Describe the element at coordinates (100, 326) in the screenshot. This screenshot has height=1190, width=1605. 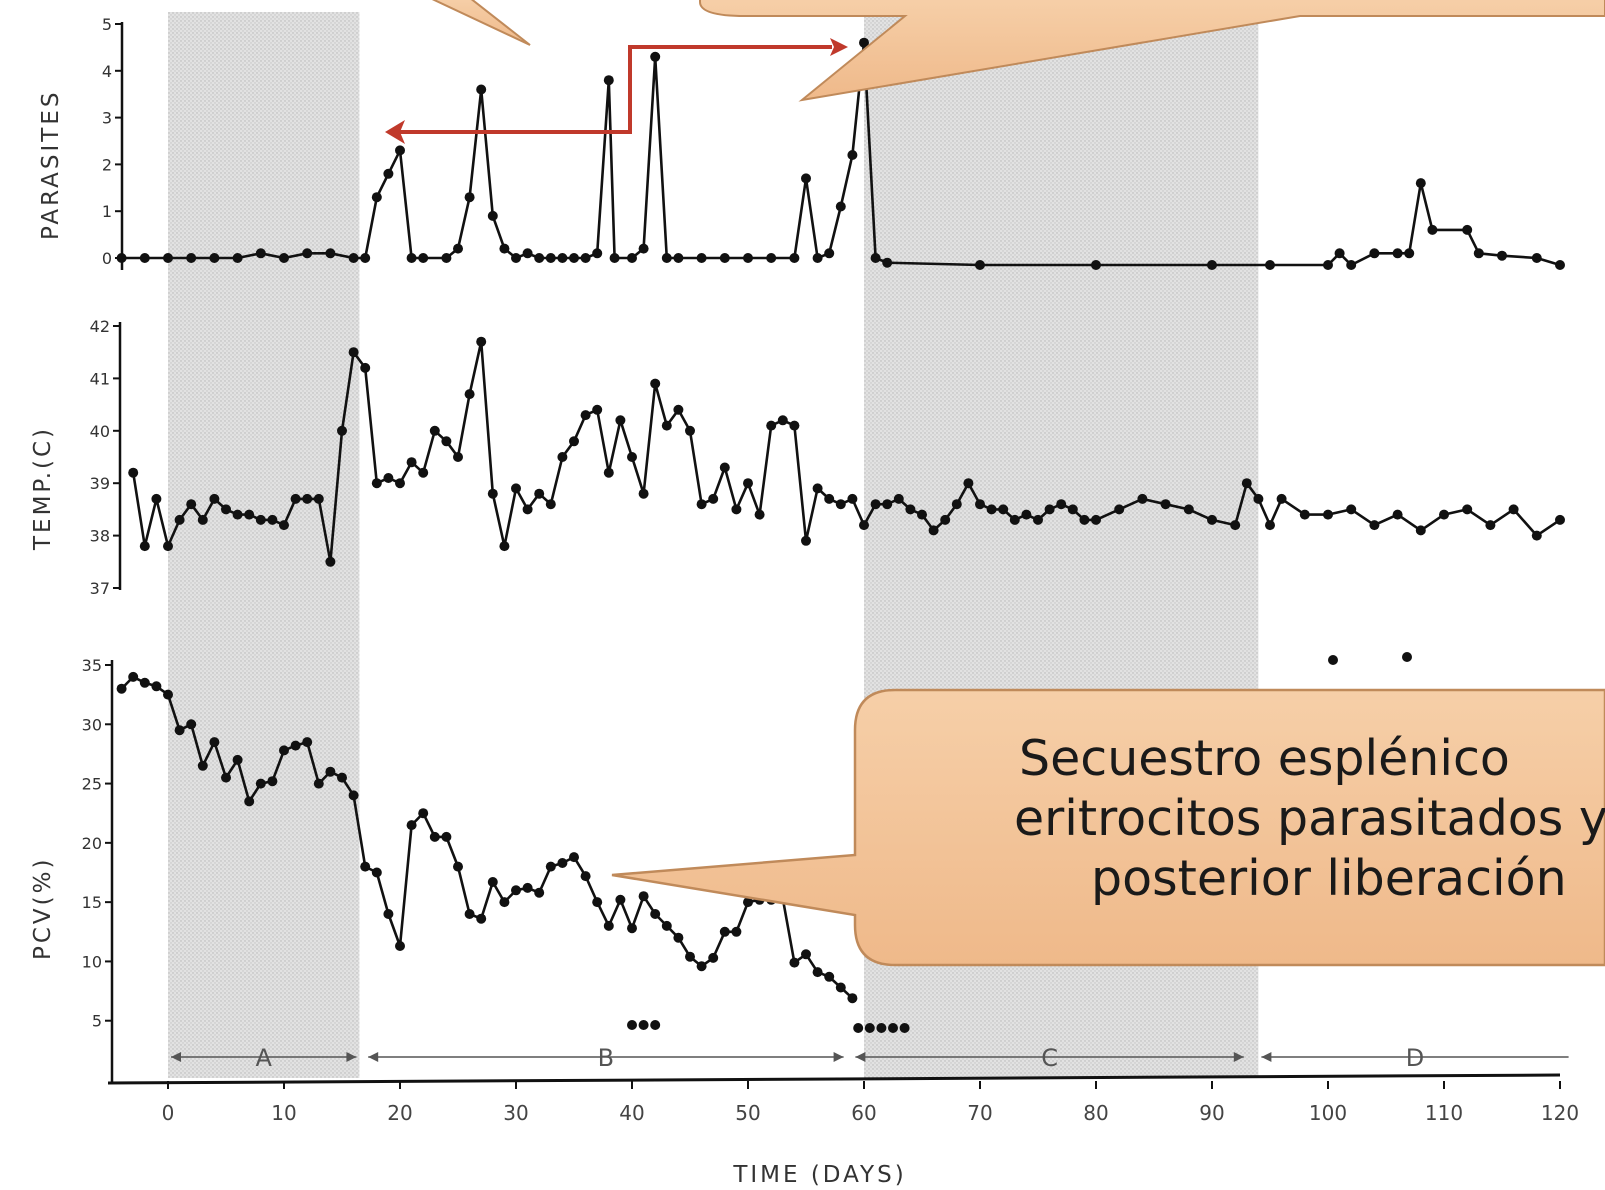
I see `y-tick-label: 42` at that location.